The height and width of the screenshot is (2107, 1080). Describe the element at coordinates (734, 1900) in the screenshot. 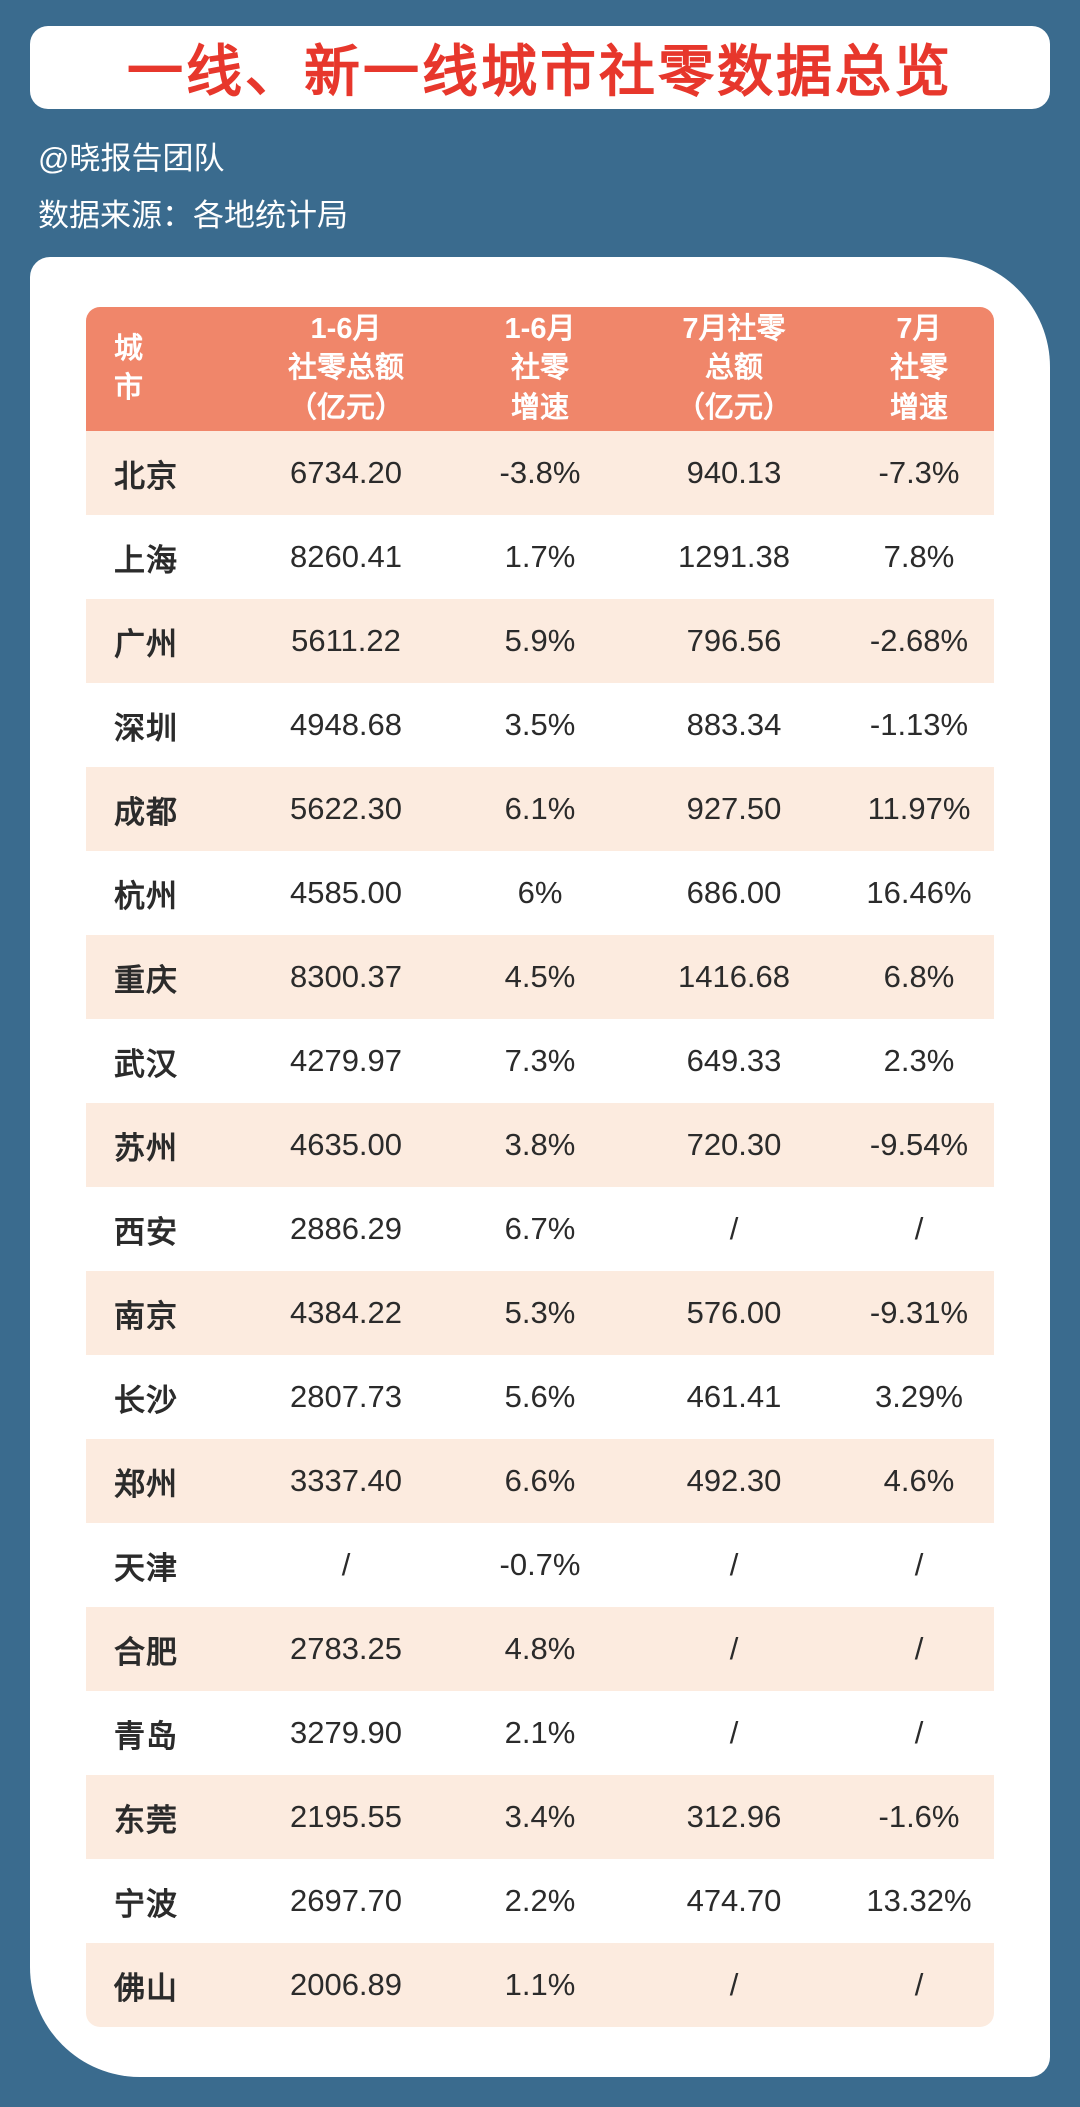

I see `data-cell: 474.70` at that location.